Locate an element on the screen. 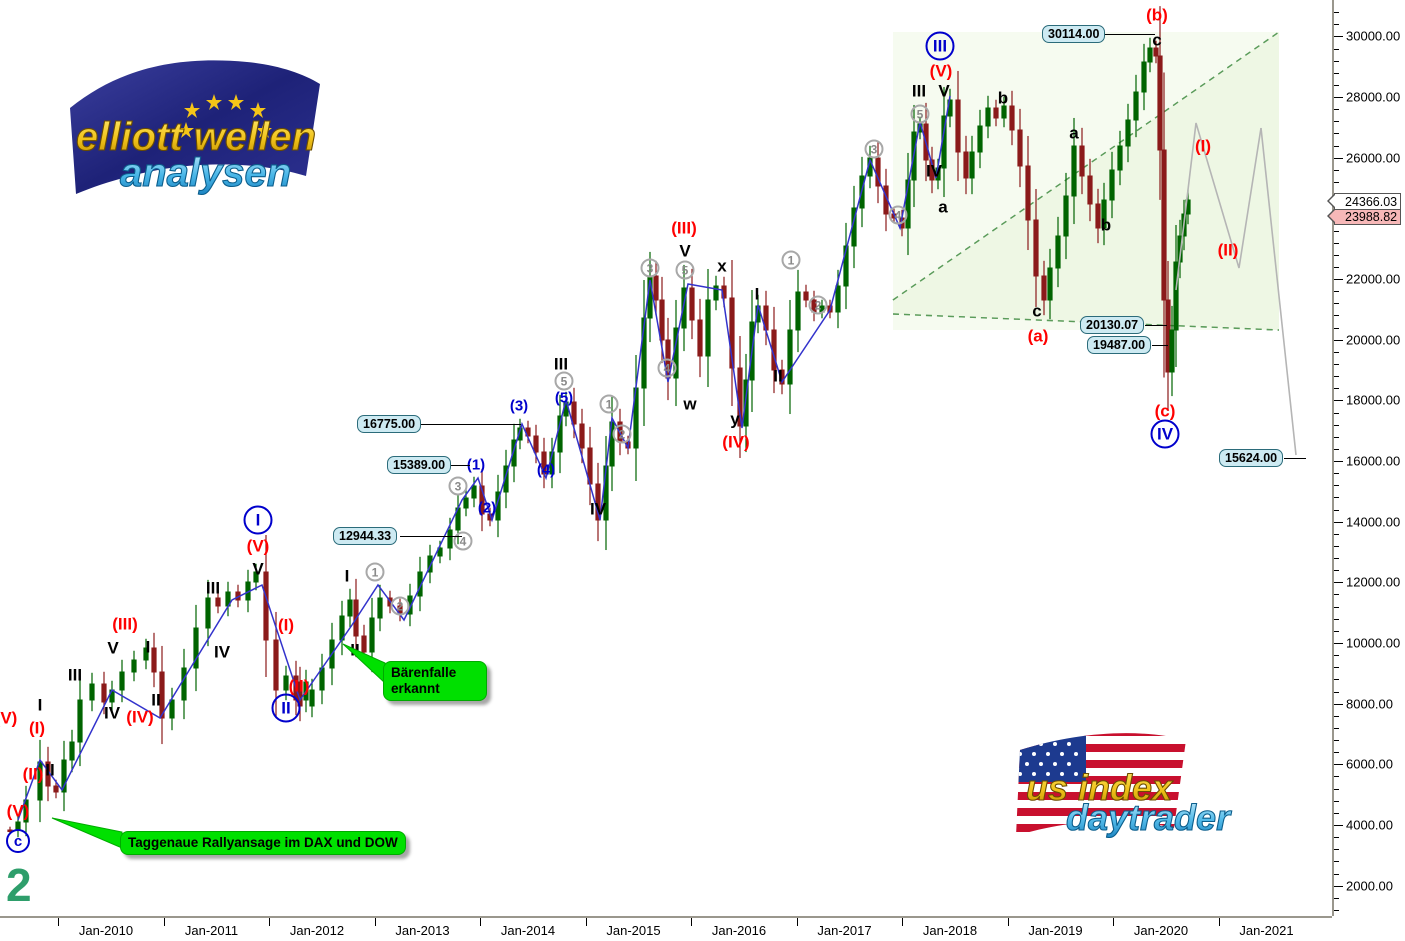  x-tick-label: Jan-2021 is located at coordinates (1266, 930).